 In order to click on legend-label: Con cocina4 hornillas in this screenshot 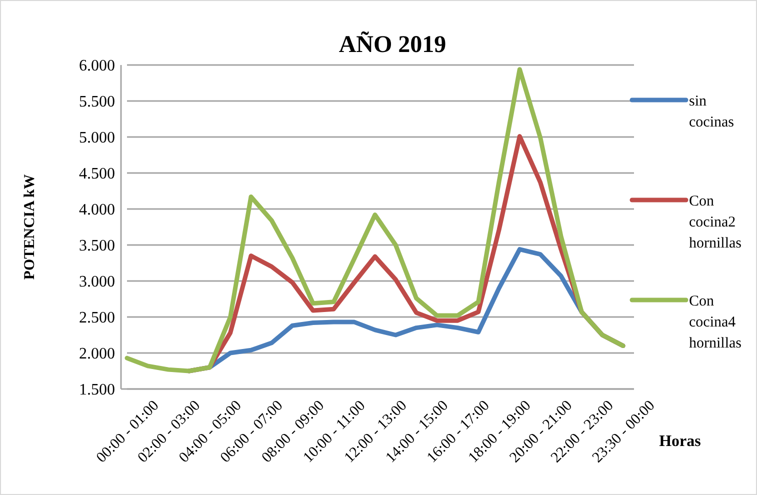, I will do `click(715, 322)`.